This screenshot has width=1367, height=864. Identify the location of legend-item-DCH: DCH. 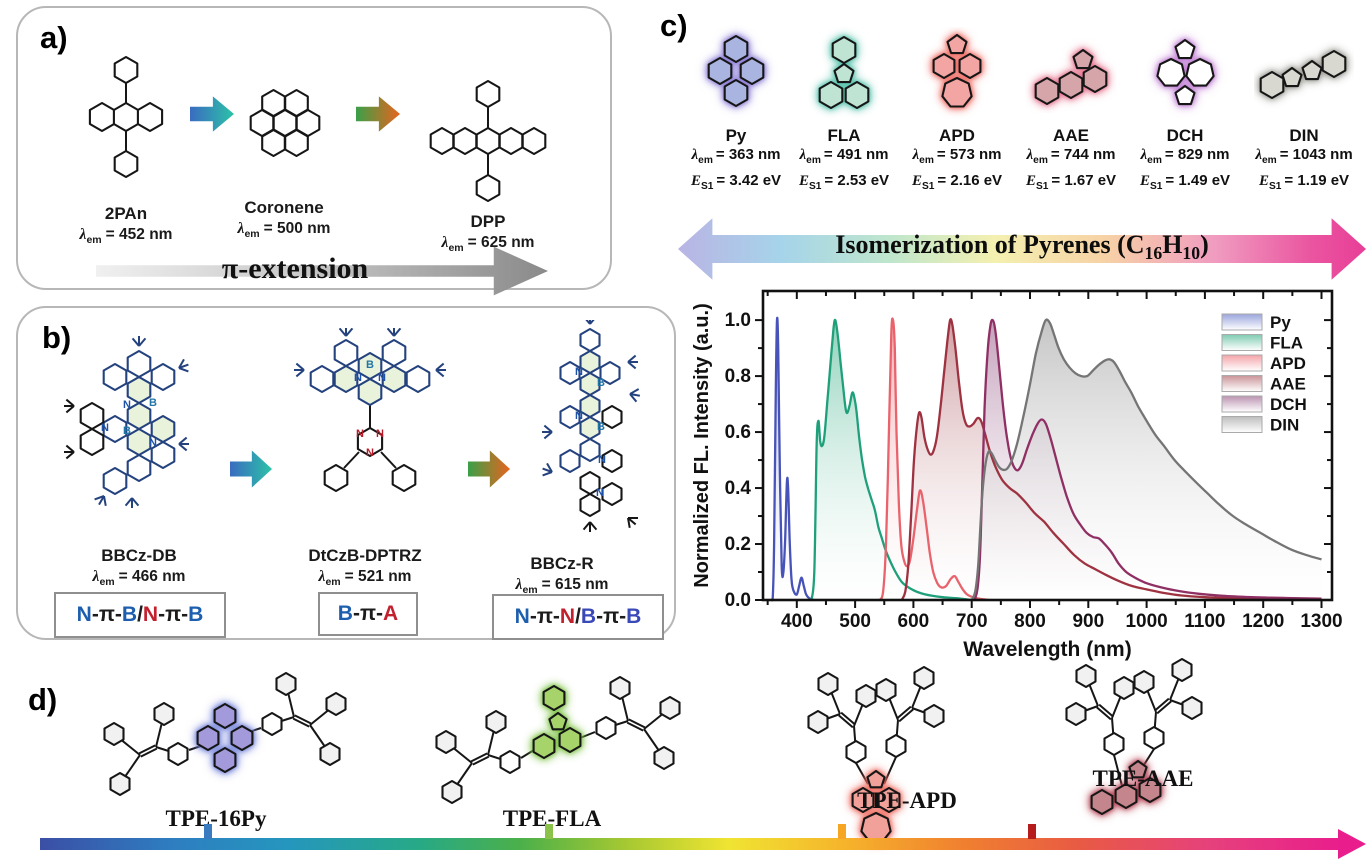
(1264, 404).